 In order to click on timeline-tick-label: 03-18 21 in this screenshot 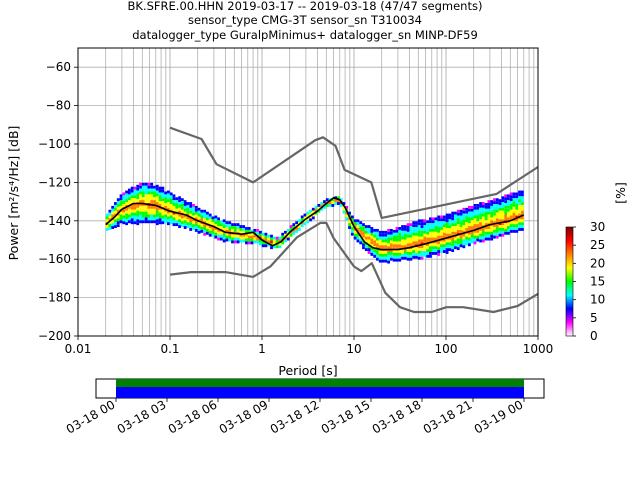, I will do `click(448, 416)`.